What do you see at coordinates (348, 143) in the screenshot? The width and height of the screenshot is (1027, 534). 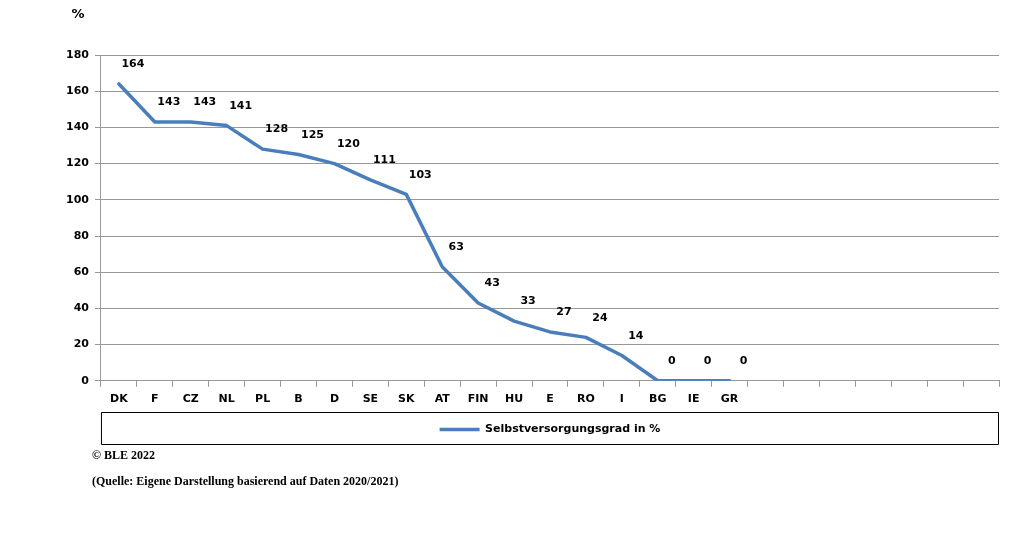 I see `data-label: 120` at bounding box center [348, 143].